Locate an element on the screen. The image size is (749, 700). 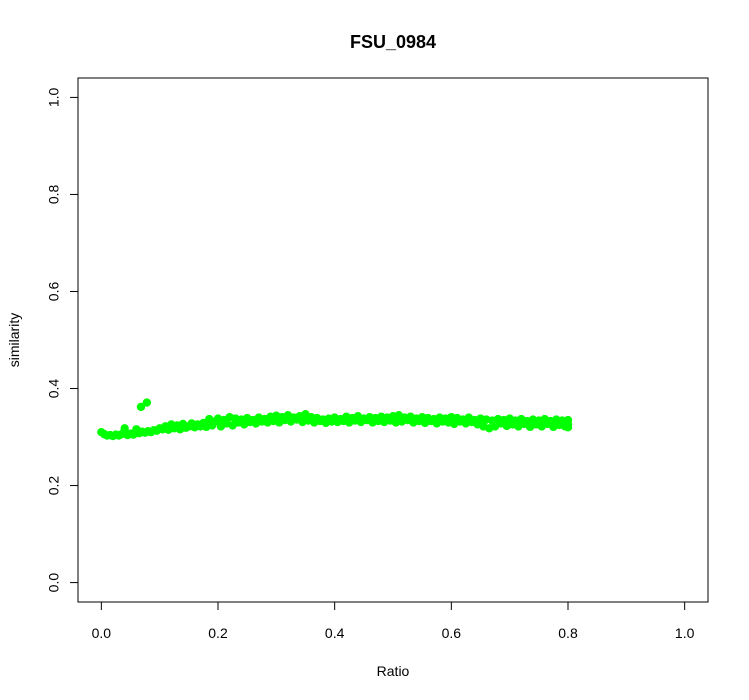
chart-title: FSU_0984 is located at coordinates (393, 42).